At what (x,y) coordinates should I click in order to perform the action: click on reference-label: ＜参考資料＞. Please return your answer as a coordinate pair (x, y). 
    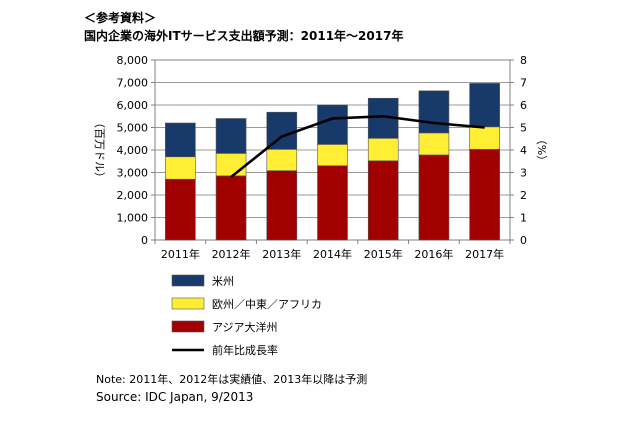
    Looking at the image, I should click on (120, 18).